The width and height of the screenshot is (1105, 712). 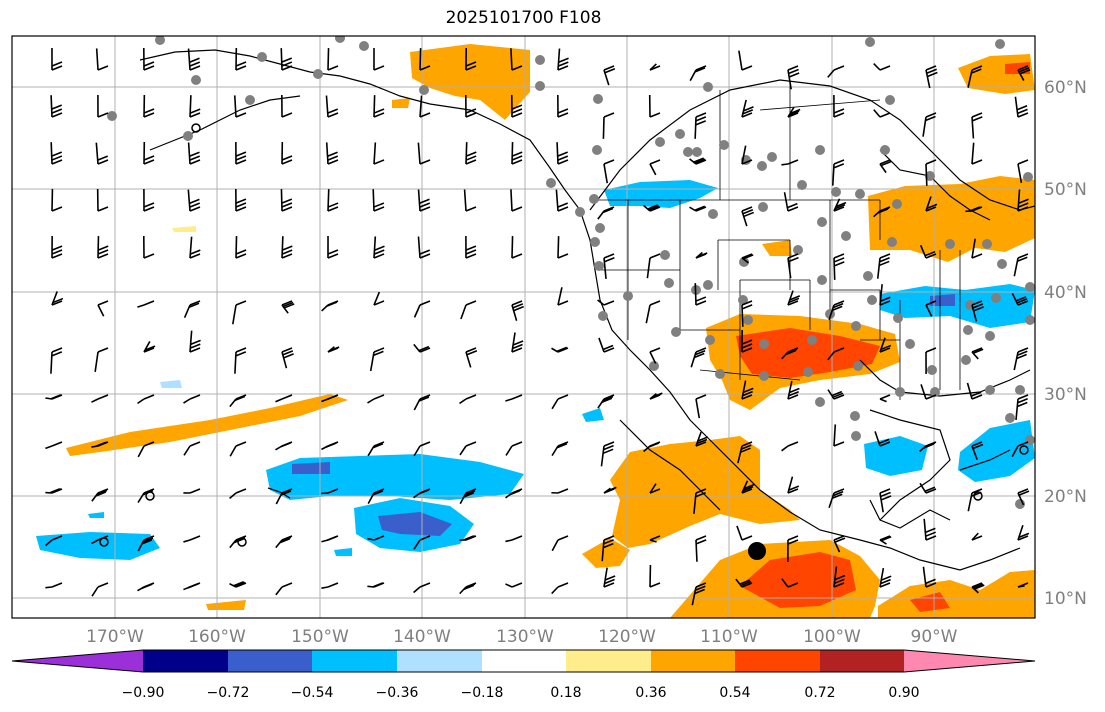 I want to click on lon-tick: 160°W, so click(x=217, y=637).